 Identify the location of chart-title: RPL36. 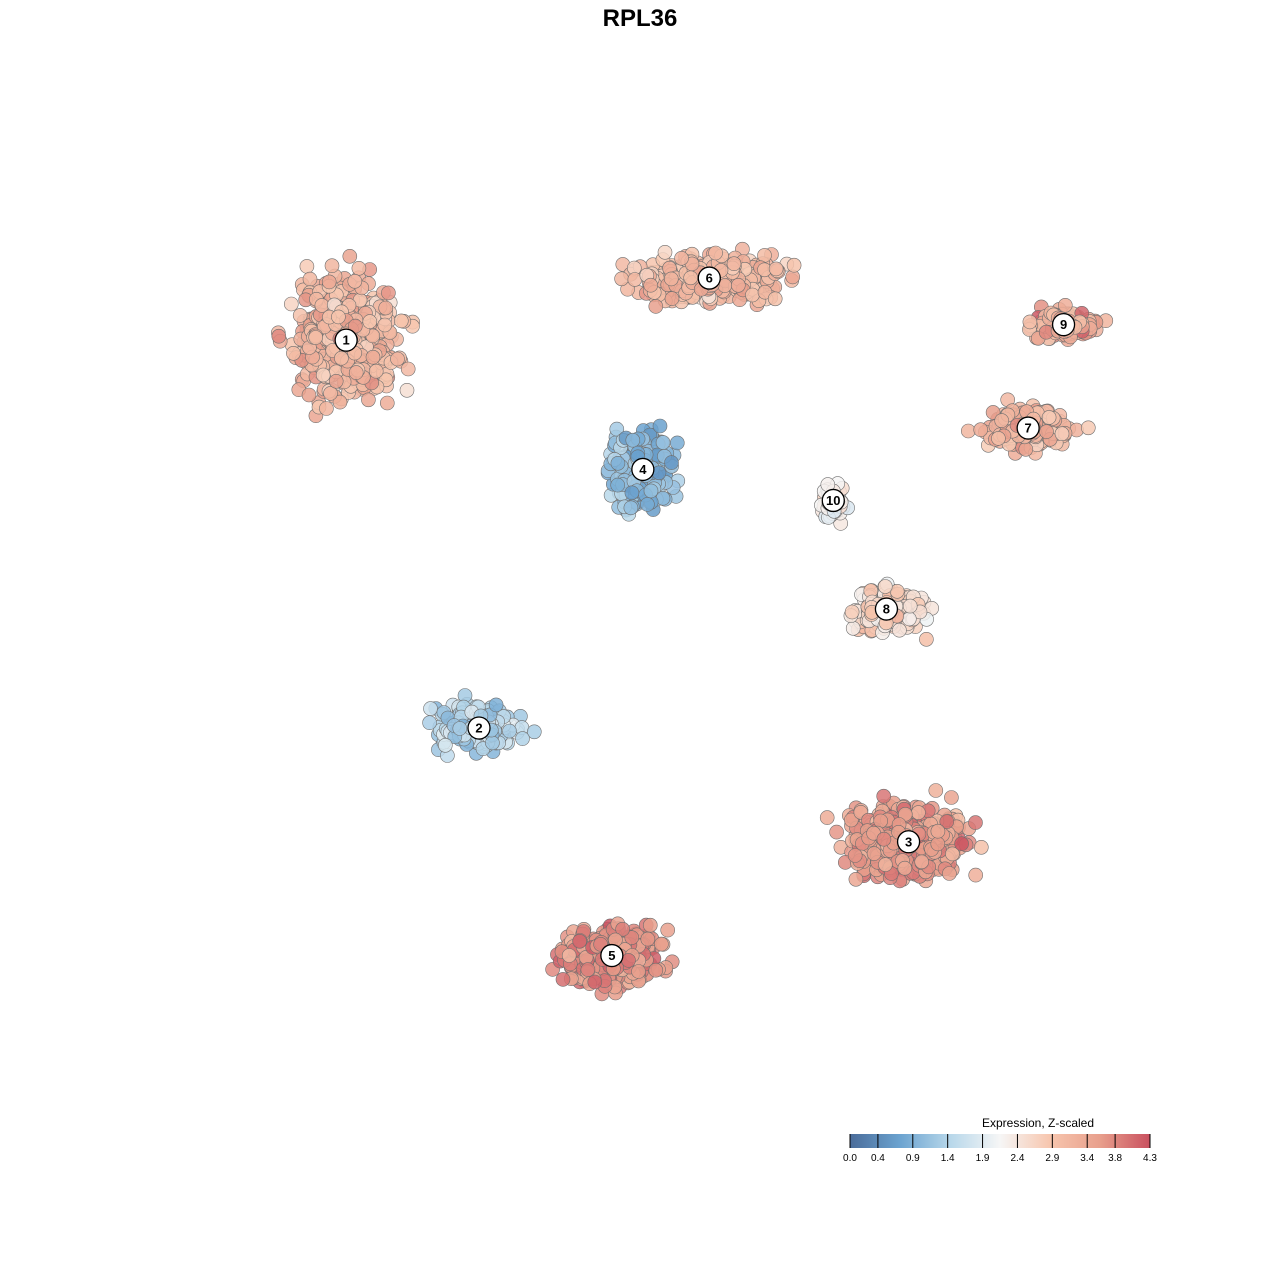
(640, 18).